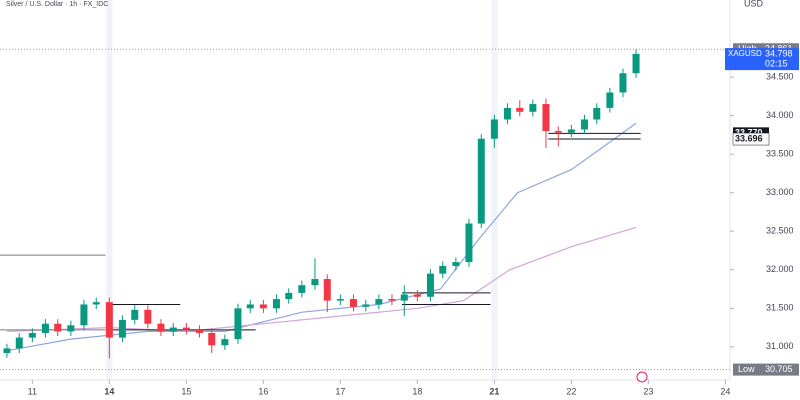 The height and width of the screenshot is (400, 800). Describe the element at coordinates (780, 269) in the screenshot. I see `y-tick-label: 32.000` at that location.